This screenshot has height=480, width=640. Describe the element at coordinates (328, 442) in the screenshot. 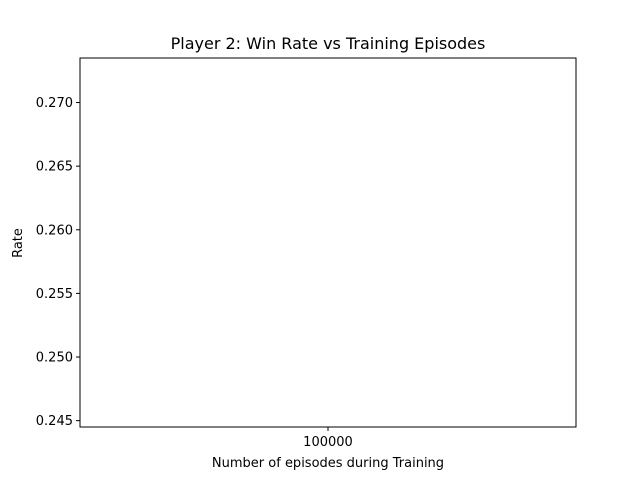

I see `x-tick-label: 100000` at that location.